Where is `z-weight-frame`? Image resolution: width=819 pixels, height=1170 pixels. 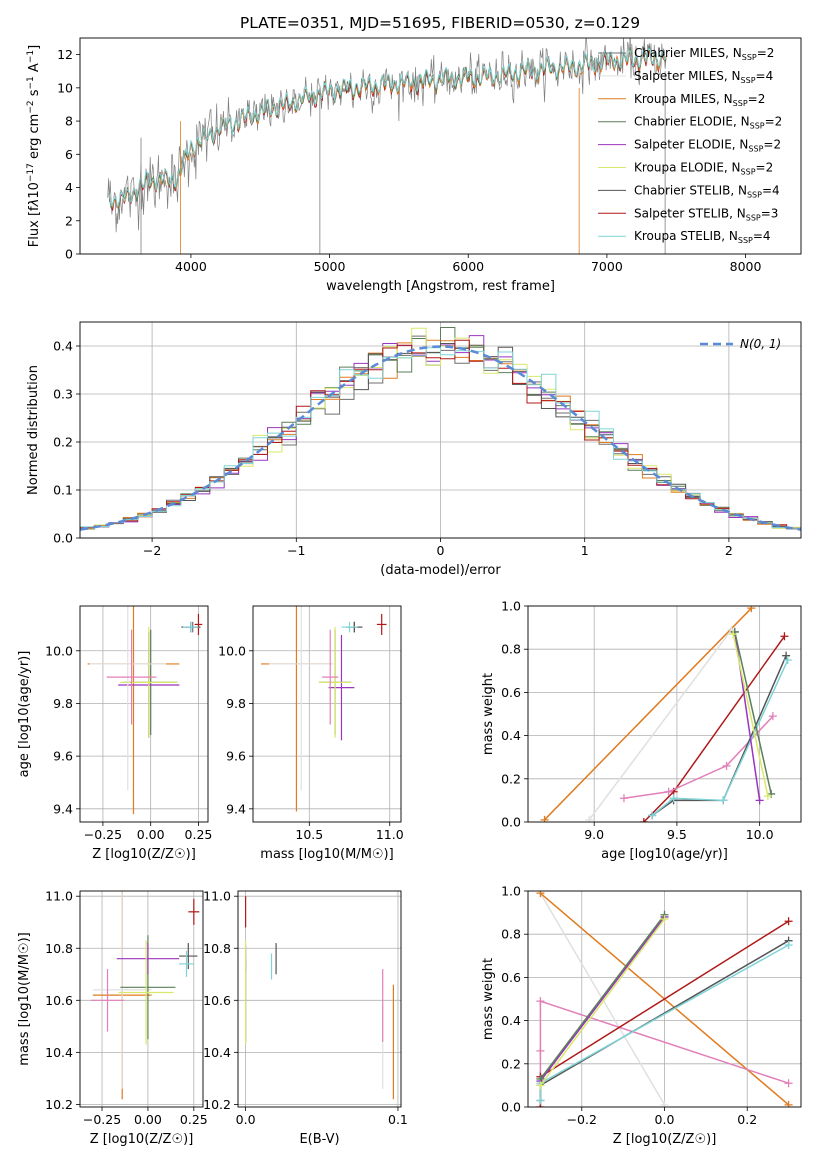 z-weight-frame is located at coordinates (664, 999).